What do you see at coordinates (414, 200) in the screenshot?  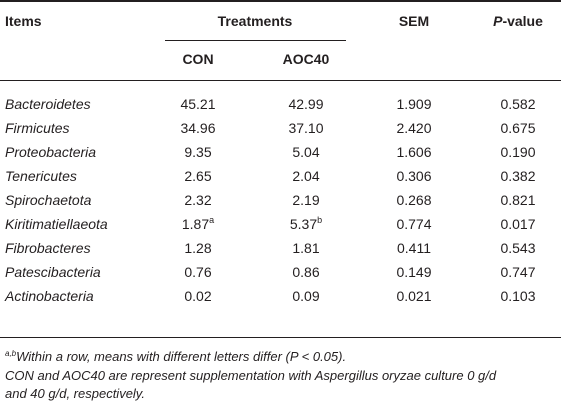 I see `row-sem-value: 0.268` at bounding box center [414, 200].